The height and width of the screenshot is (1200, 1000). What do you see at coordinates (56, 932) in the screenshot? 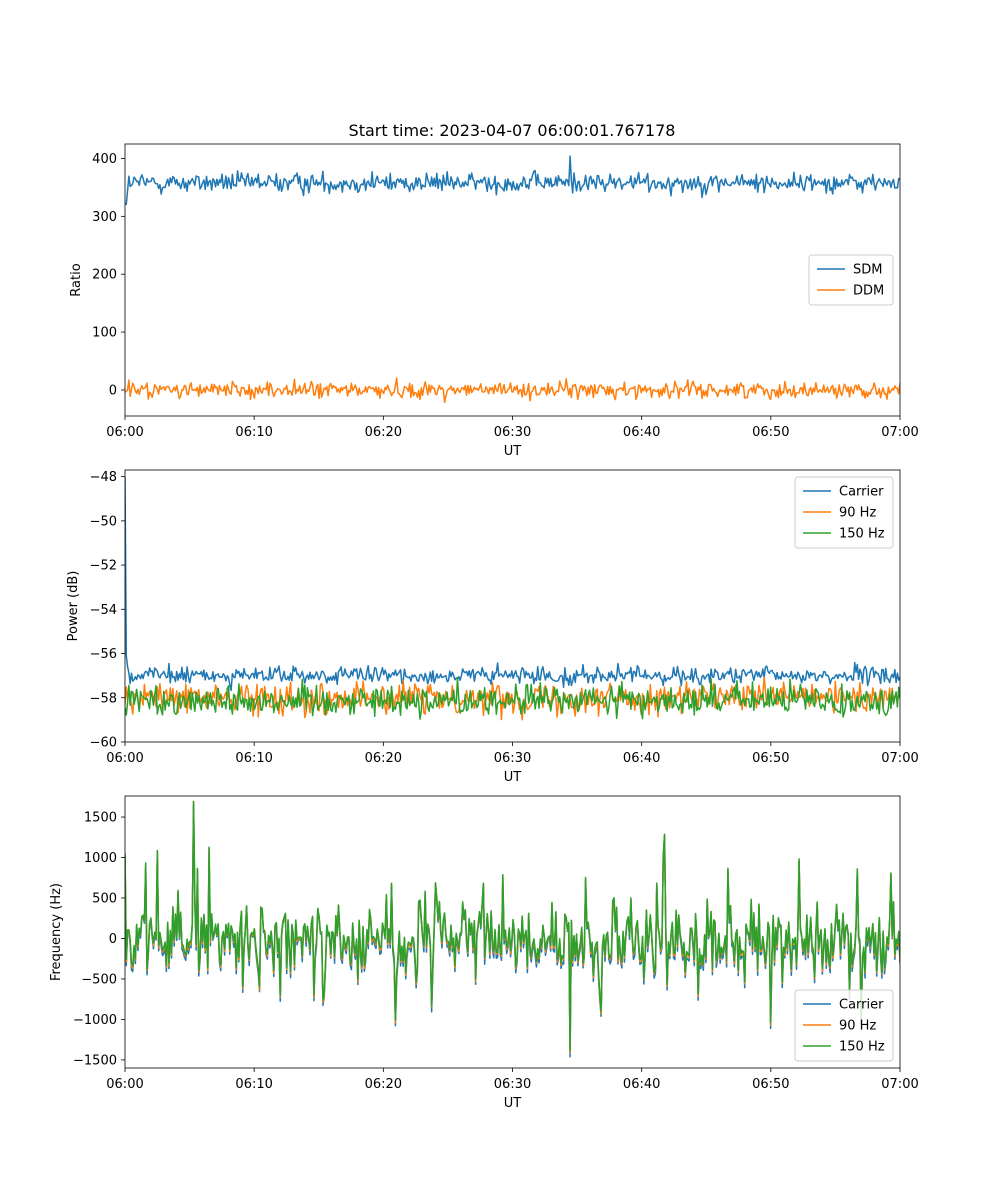
I see `y-axis-label: Frequency (Hz)` at bounding box center [56, 932].